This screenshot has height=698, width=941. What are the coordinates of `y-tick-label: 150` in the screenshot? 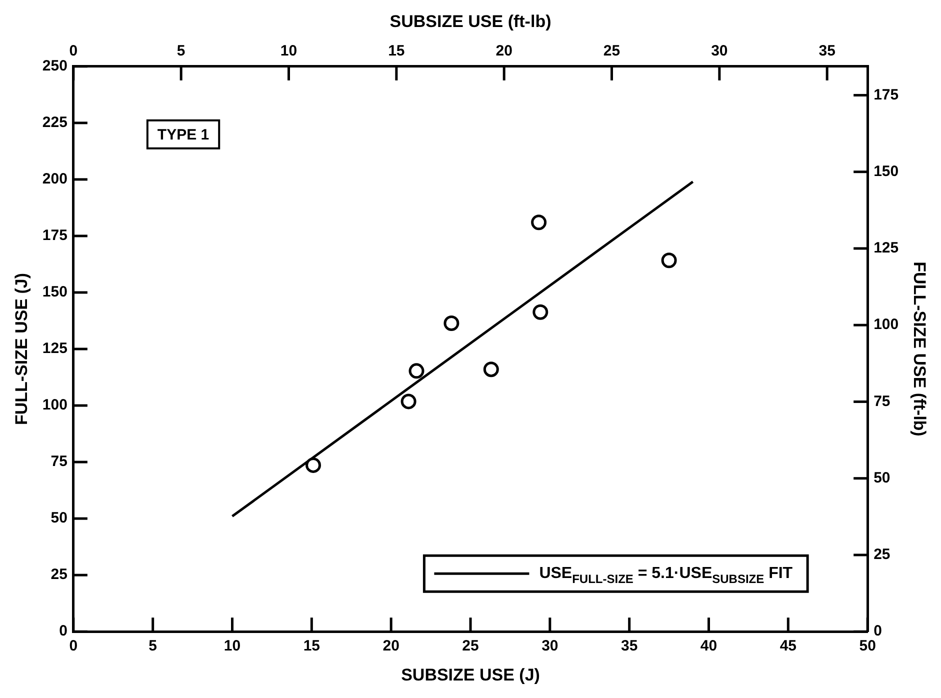 It's located at (55, 292).